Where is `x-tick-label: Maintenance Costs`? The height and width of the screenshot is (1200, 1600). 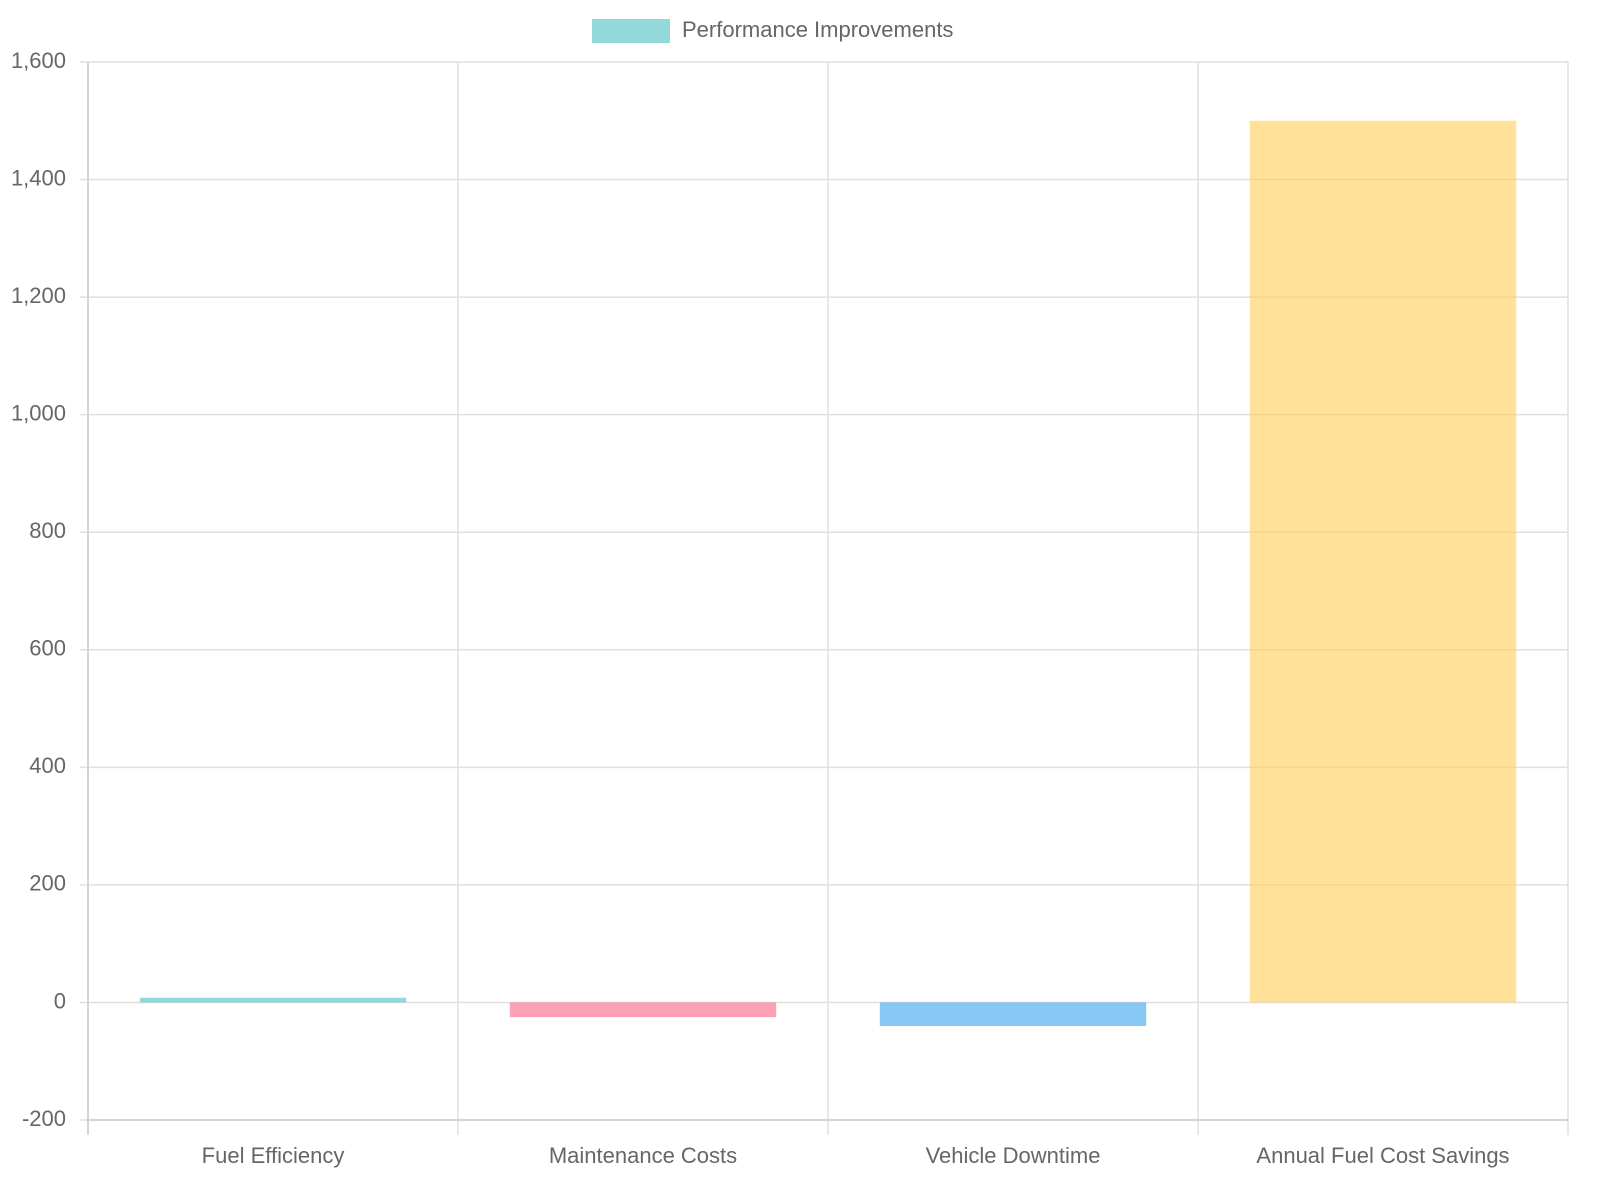
x-tick-label: Maintenance Costs is located at coordinates (643, 1155).